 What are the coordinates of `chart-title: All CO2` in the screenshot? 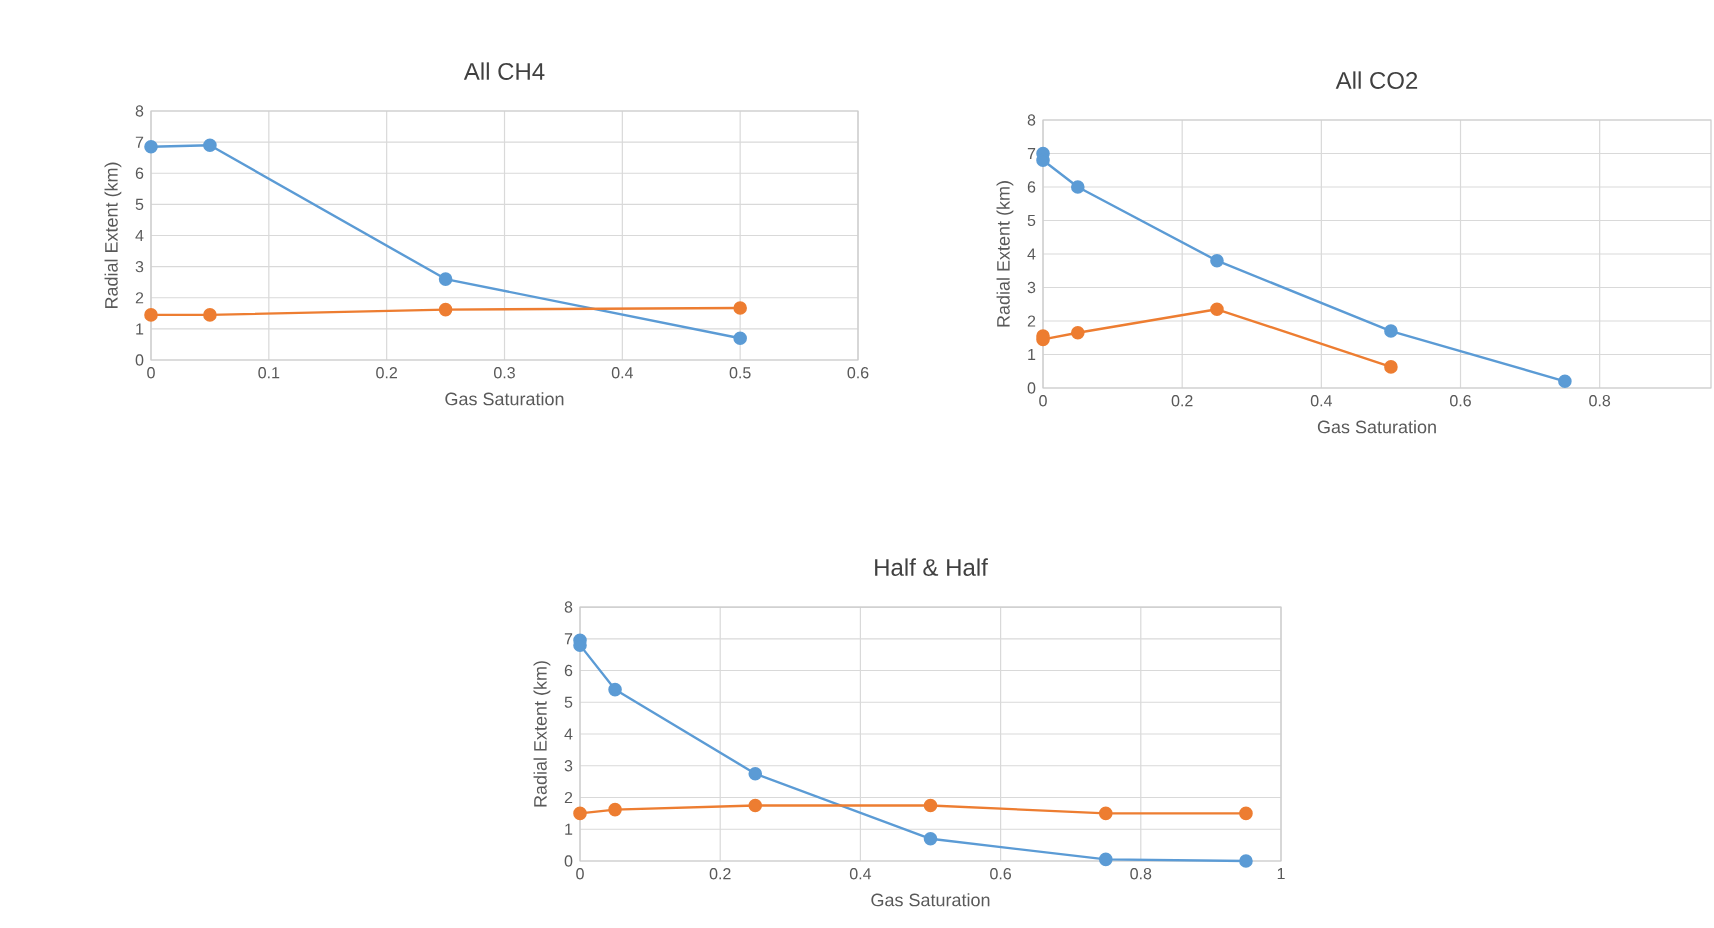 It's located at (1376, 80).